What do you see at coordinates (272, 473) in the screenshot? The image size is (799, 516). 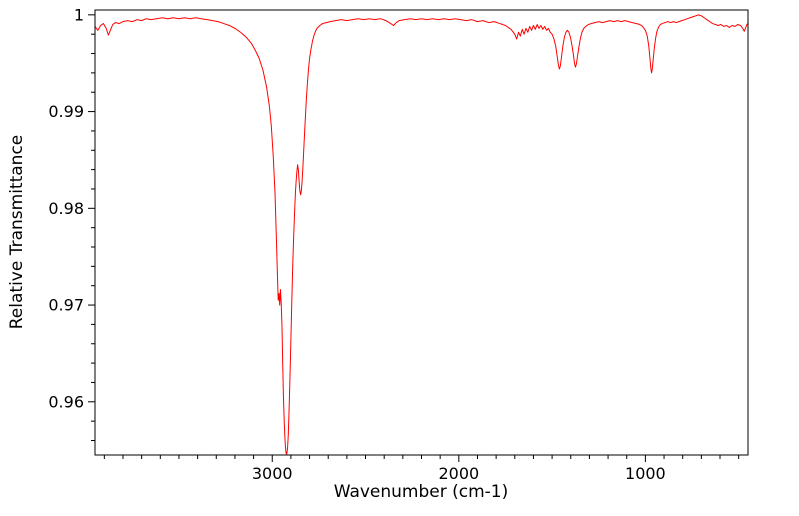 I see `x-tick-label: 3000` at bounding box center [272, 473].